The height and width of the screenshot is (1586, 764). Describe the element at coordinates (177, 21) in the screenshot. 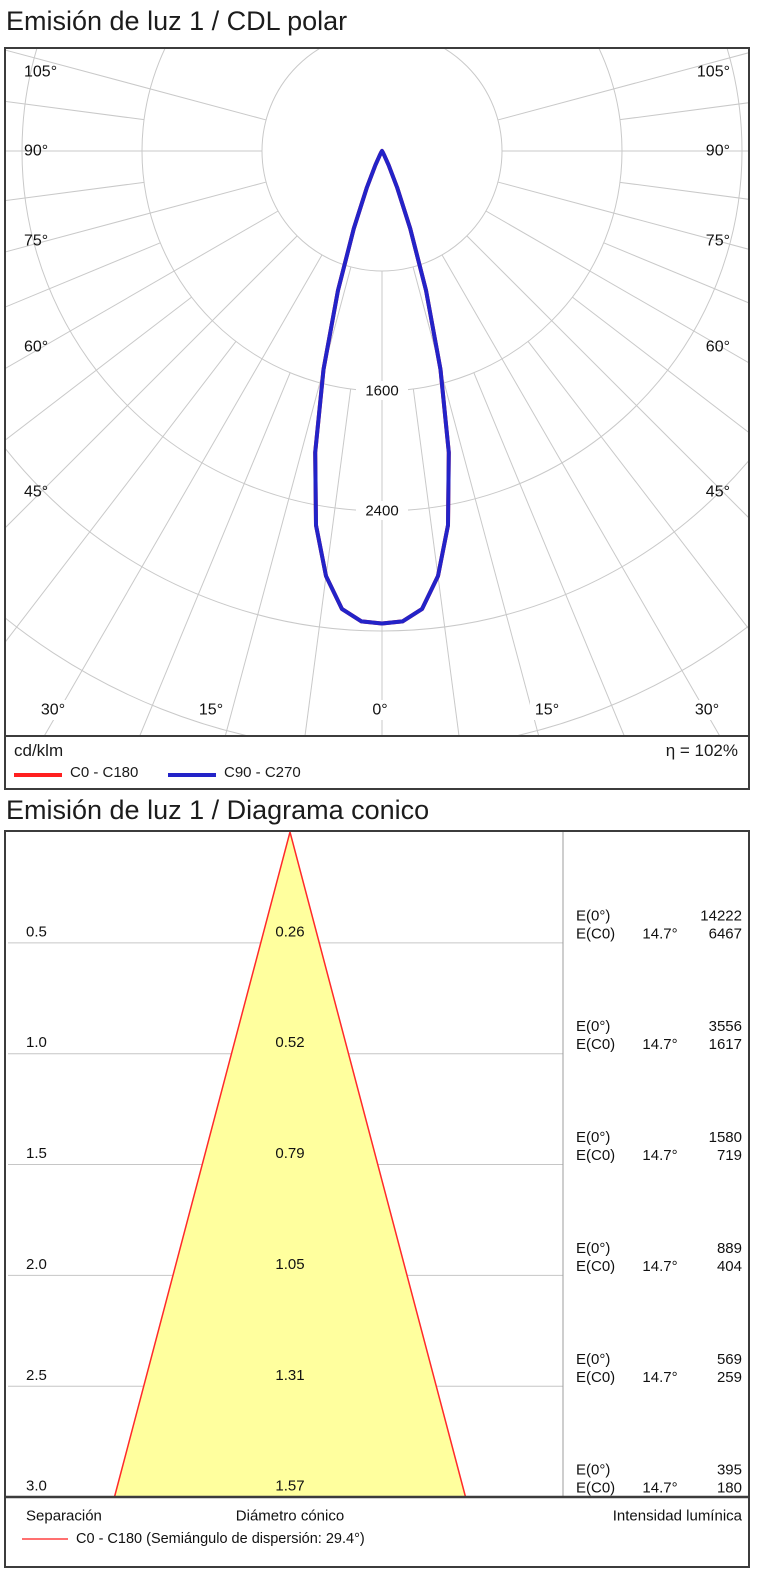

I see `polar-diagram-title: Emisión de luz 1 / CDL polar` at that location.